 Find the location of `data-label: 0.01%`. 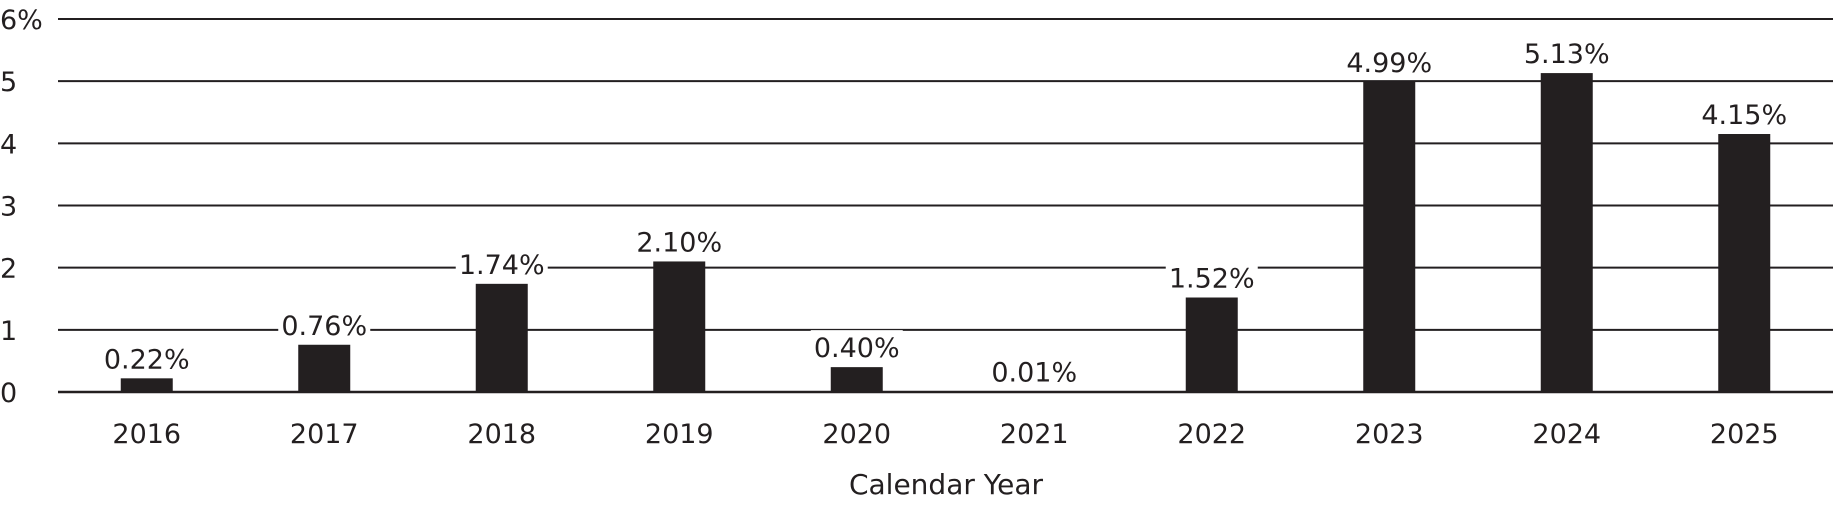

data-label: 0.01% is located at coordinates (1034, 372).